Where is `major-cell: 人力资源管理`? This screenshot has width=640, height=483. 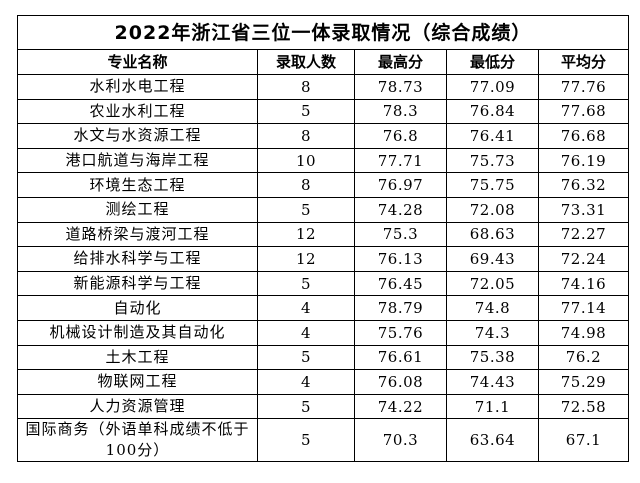 major-cell: 人力资源管理 is located at coordinates (137, 406).